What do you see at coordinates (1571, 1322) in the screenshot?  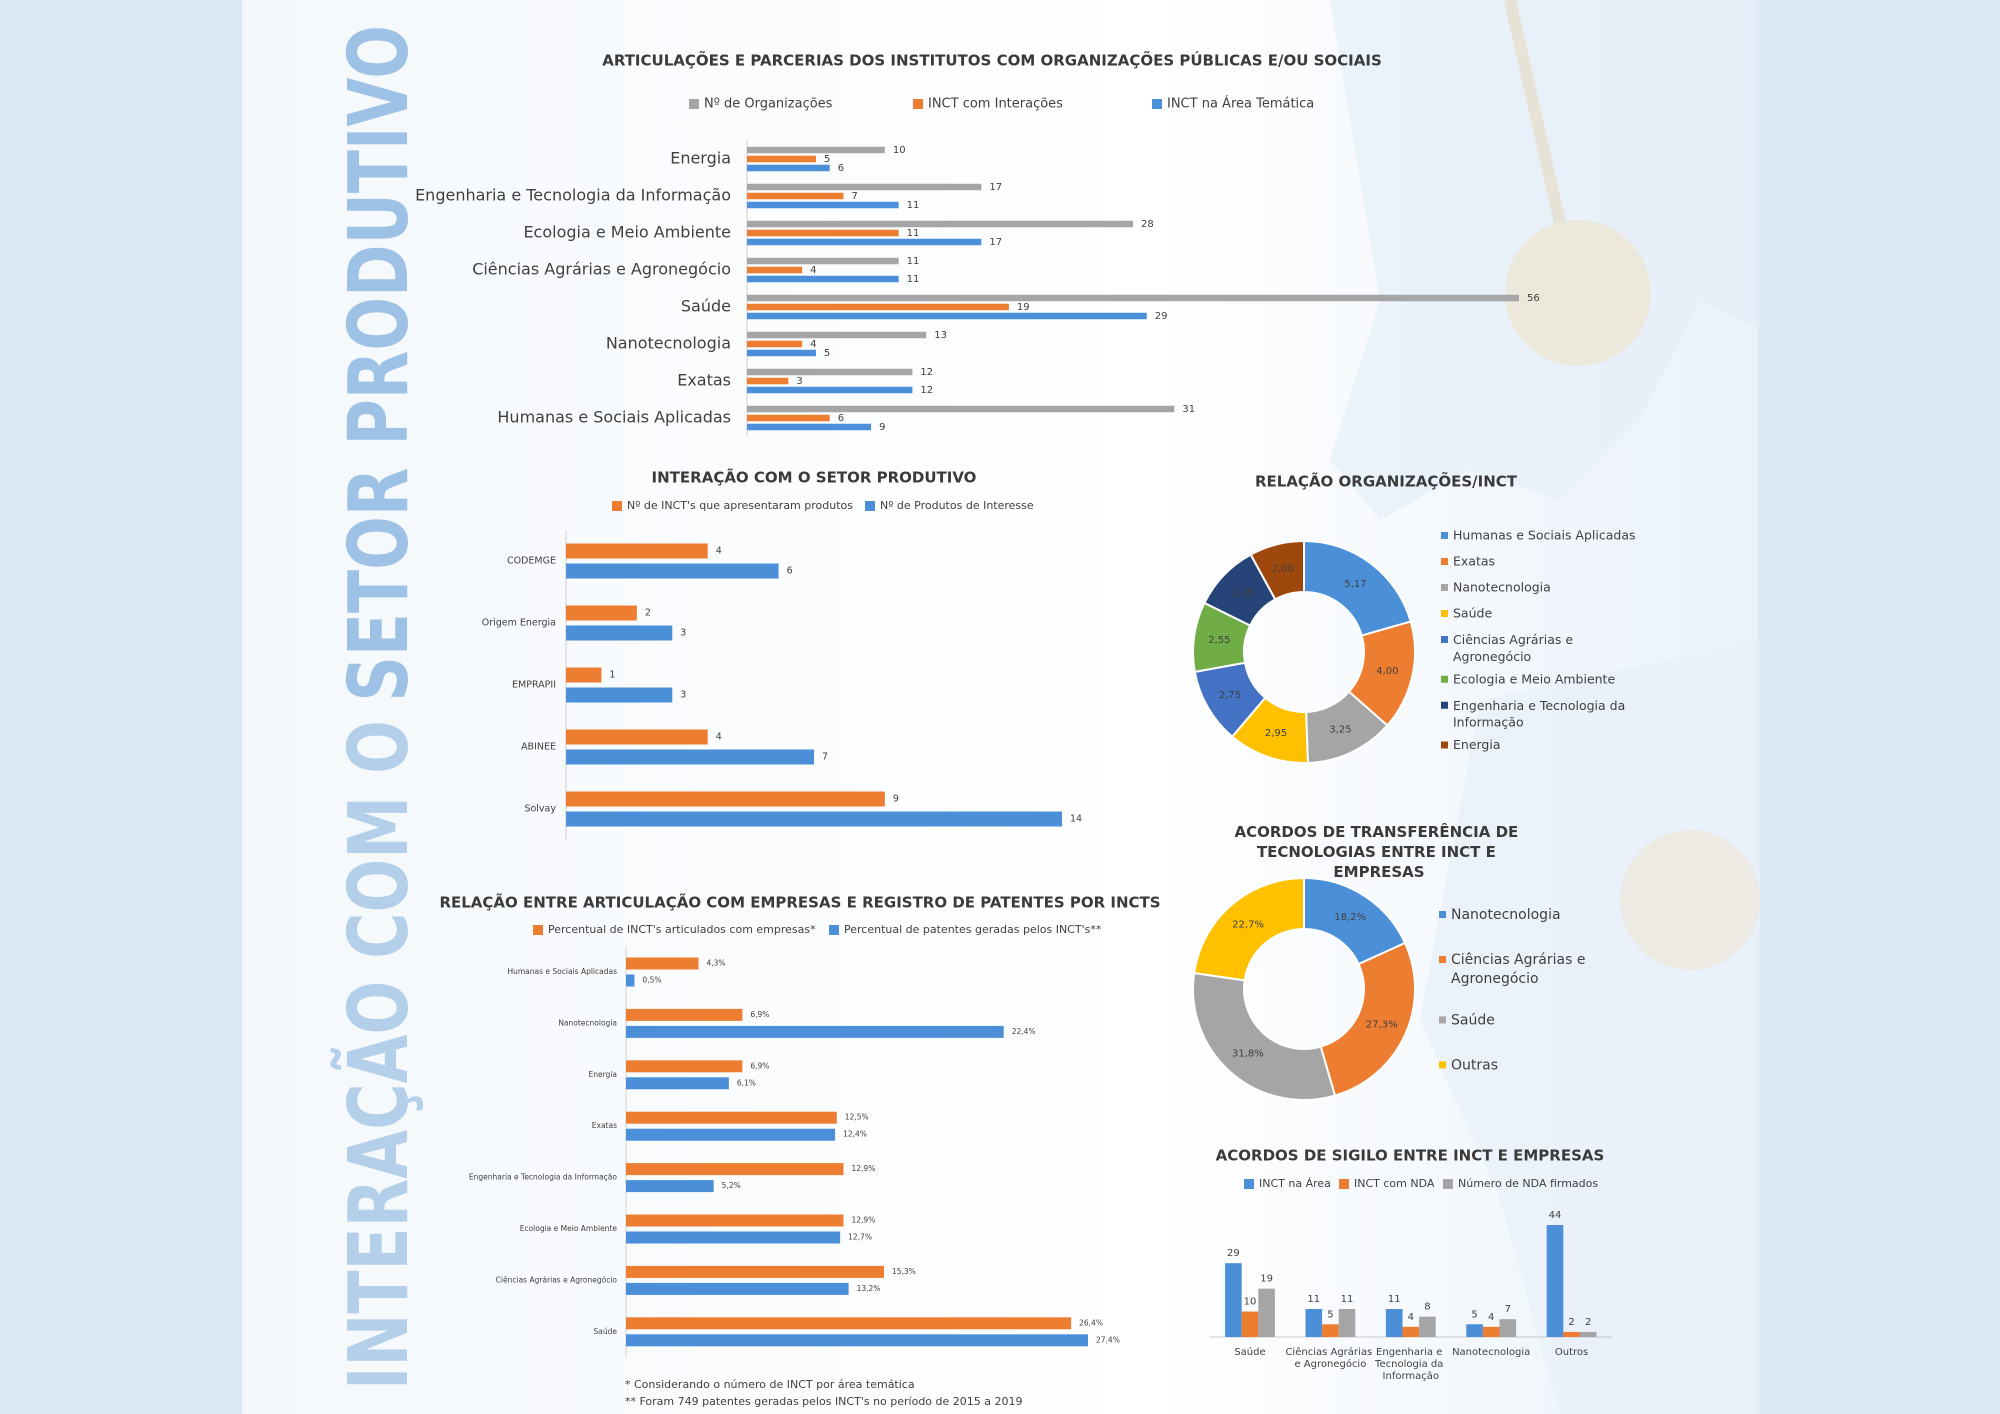 I see `value-label: 2` at bounding box center [1571, 1322].